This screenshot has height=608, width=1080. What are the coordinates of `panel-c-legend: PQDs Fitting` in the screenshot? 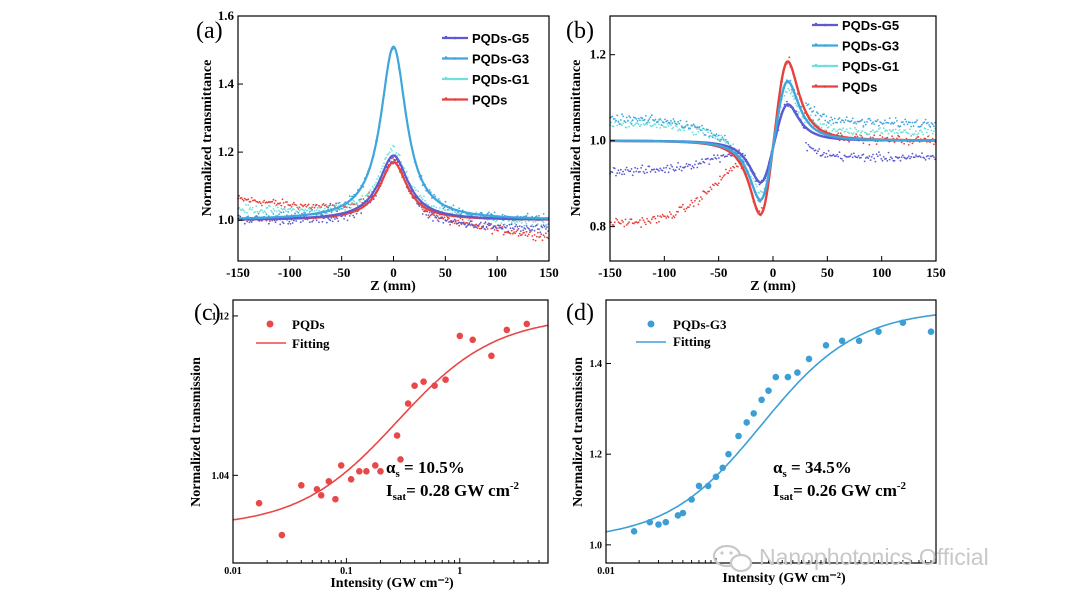 It's located at (293, 334).